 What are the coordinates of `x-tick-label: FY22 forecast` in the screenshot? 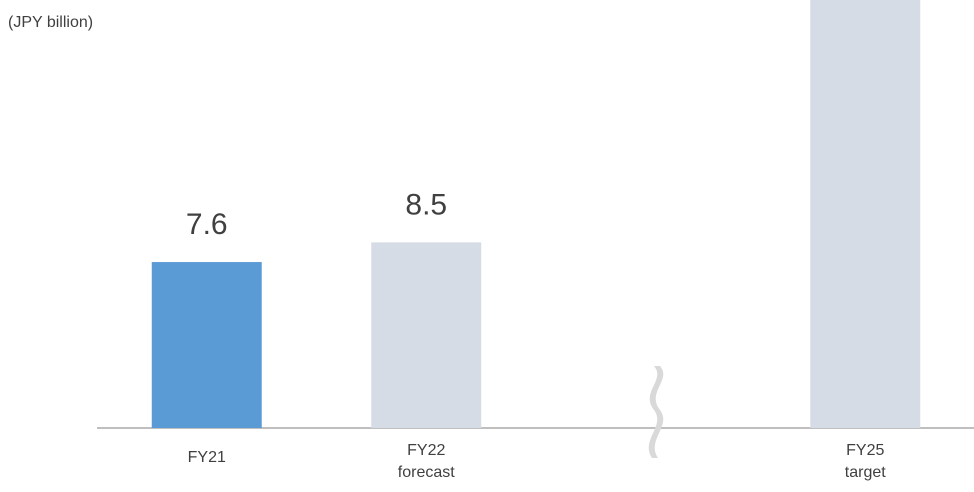 It's located at (426, 461).